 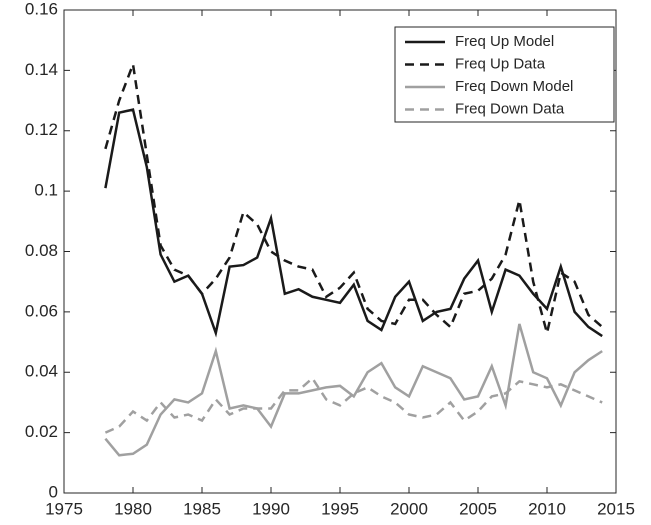 What do you see at coordinates (64, 508) in the screenshot?
I see `x-tick-label: 1975` at bounding box center [64, 508].